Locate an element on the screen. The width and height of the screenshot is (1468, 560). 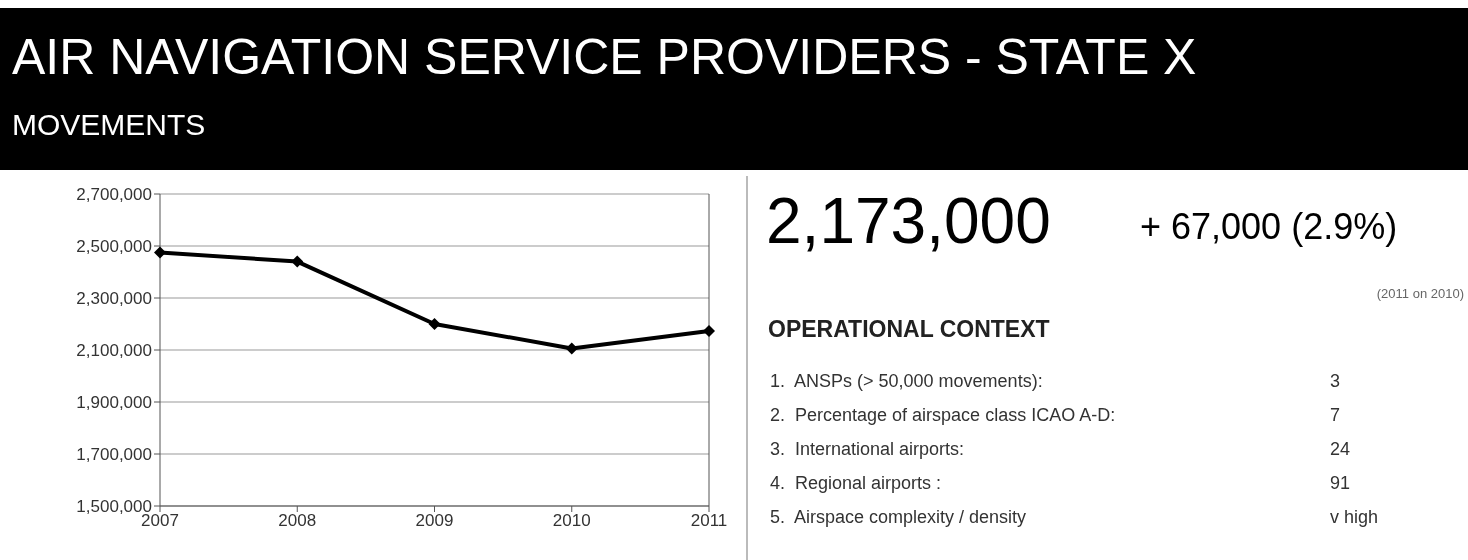
x-tick-label: 2009 is located at coordinates (434, 521).